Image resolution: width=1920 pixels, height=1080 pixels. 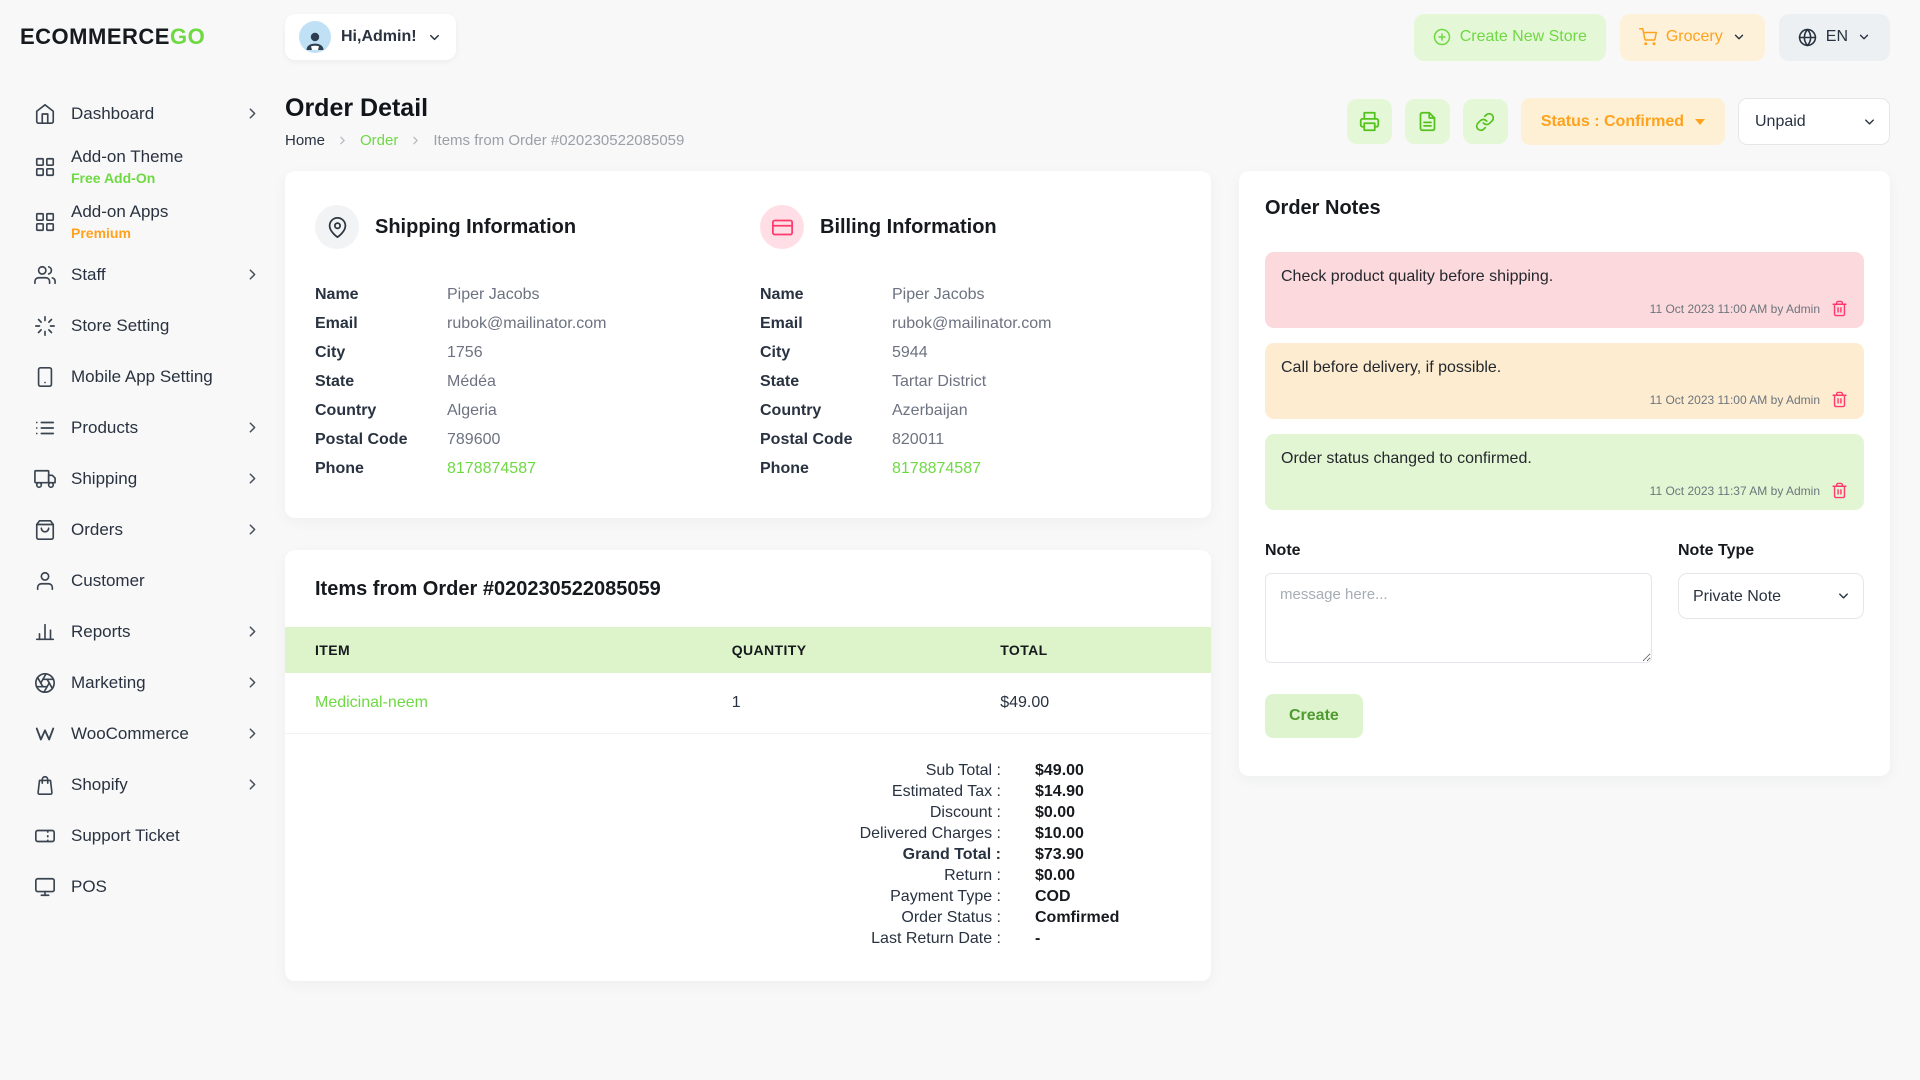 I want to click on note-type-select-wrap: Private Note, so click(x=1771, y=596).